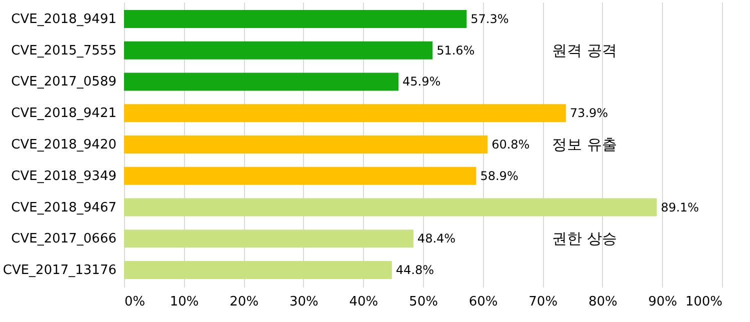 This screenshot has height=322, width=750. Describe the element at coordinates (244, 302) in the screenshot. I see `x-tick-label: 20%` at that location.